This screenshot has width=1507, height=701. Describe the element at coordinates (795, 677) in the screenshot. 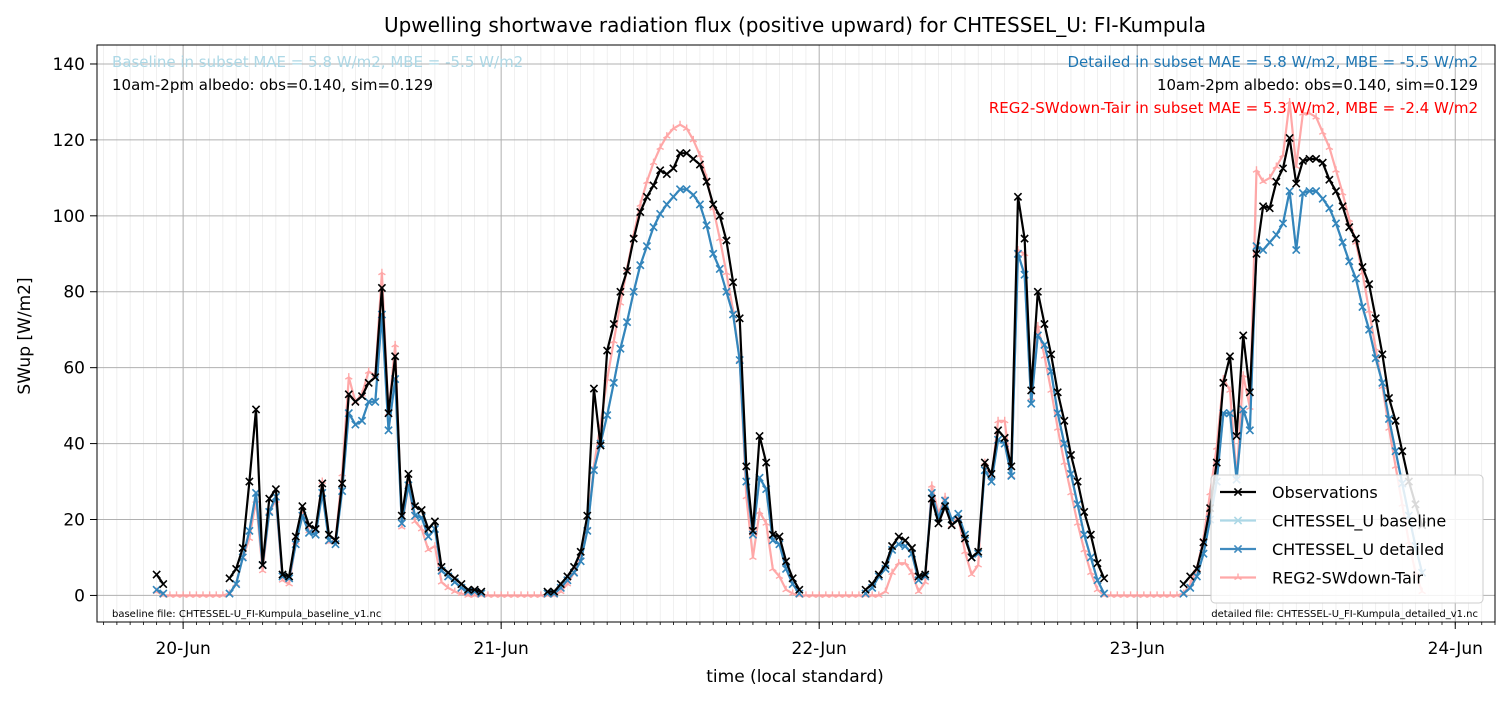

I see `x-axis-label: time (local standard)` at that location.